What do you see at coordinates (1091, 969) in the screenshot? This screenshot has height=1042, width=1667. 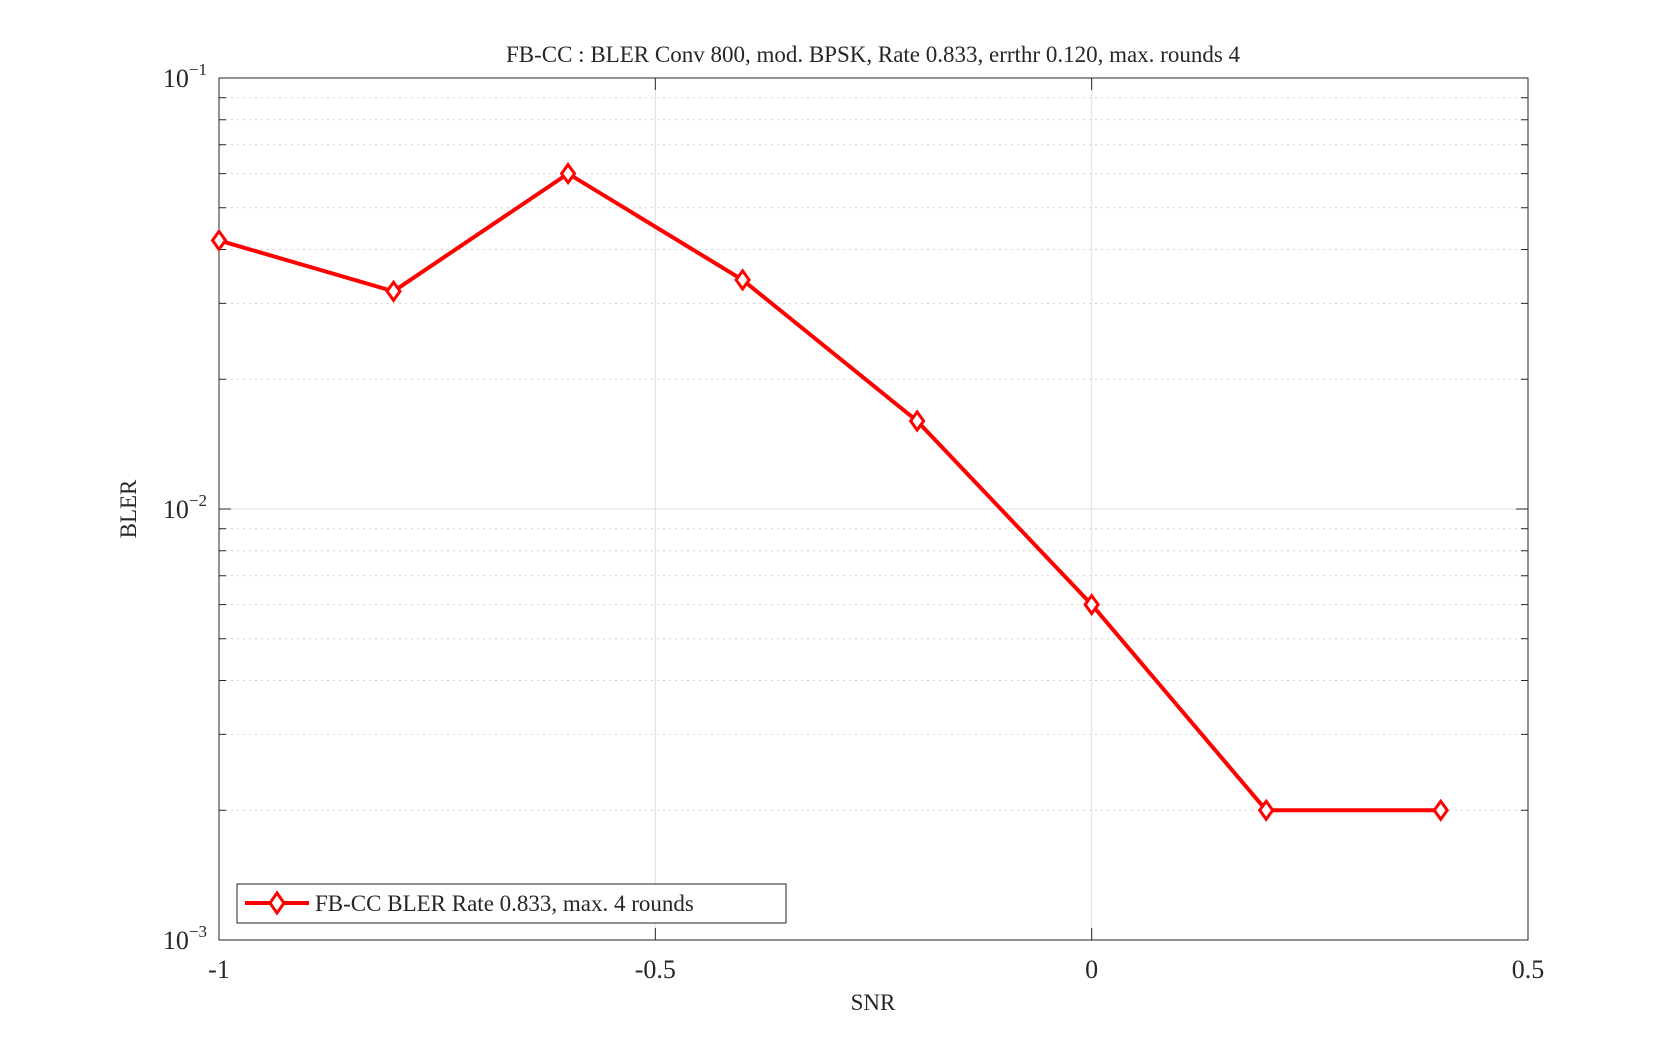 I see `x-tick-label: 0` at bounding box center [1091, 969].